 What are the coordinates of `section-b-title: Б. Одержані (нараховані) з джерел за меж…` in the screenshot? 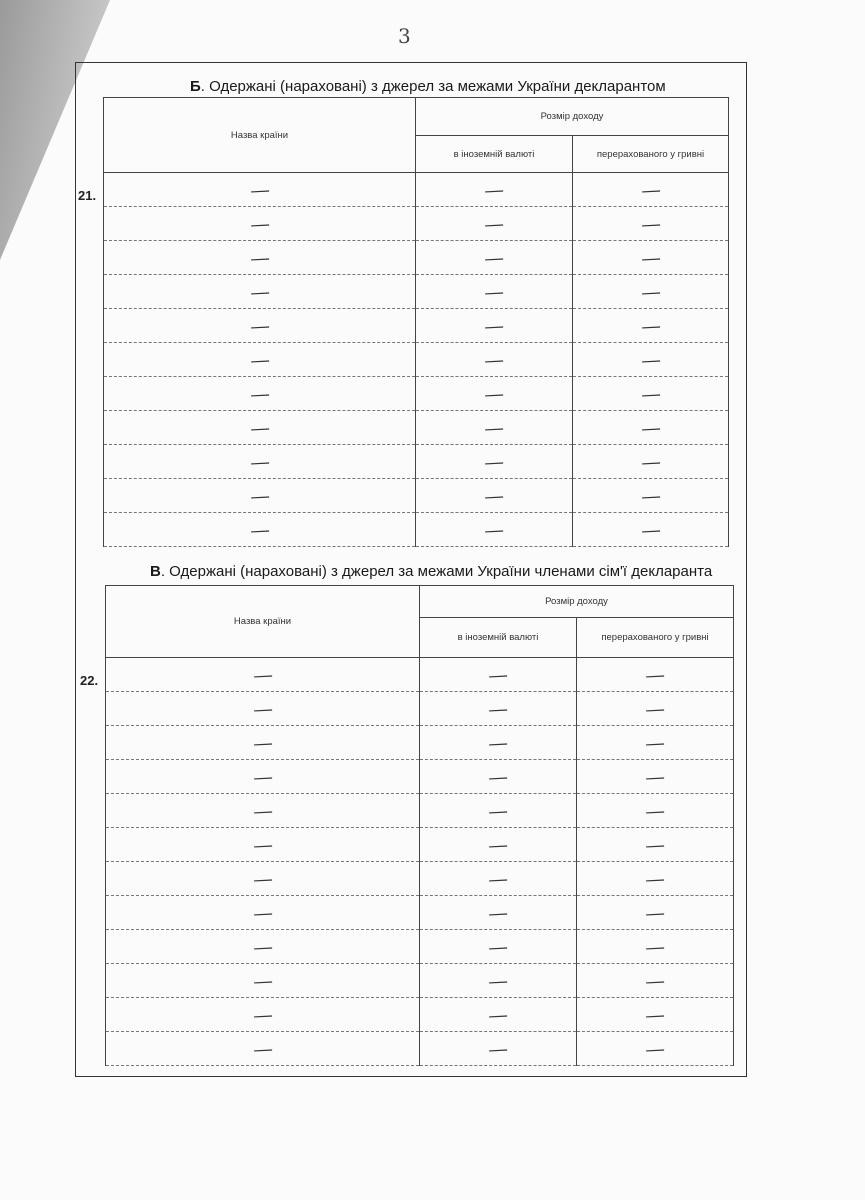 It's located at (428, 86).